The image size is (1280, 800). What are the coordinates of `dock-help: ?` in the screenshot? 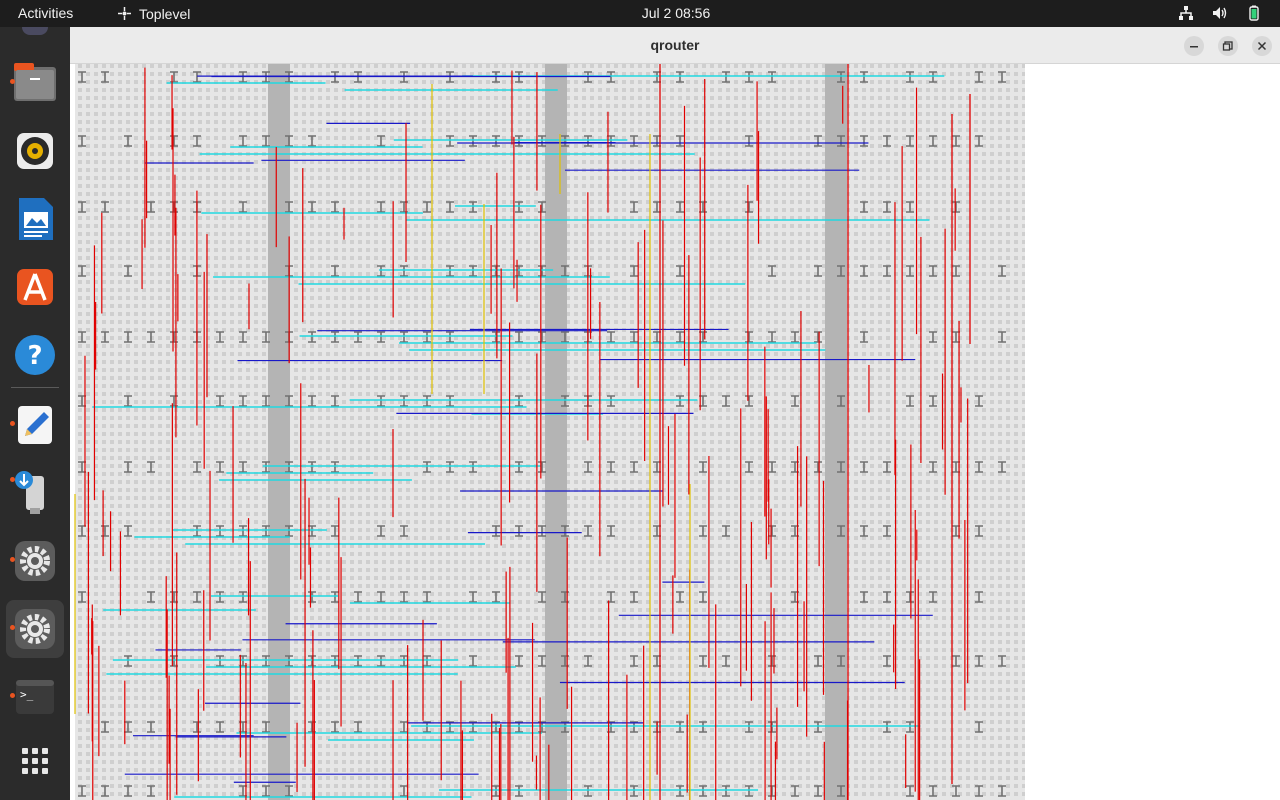 It's located at (35, 355).